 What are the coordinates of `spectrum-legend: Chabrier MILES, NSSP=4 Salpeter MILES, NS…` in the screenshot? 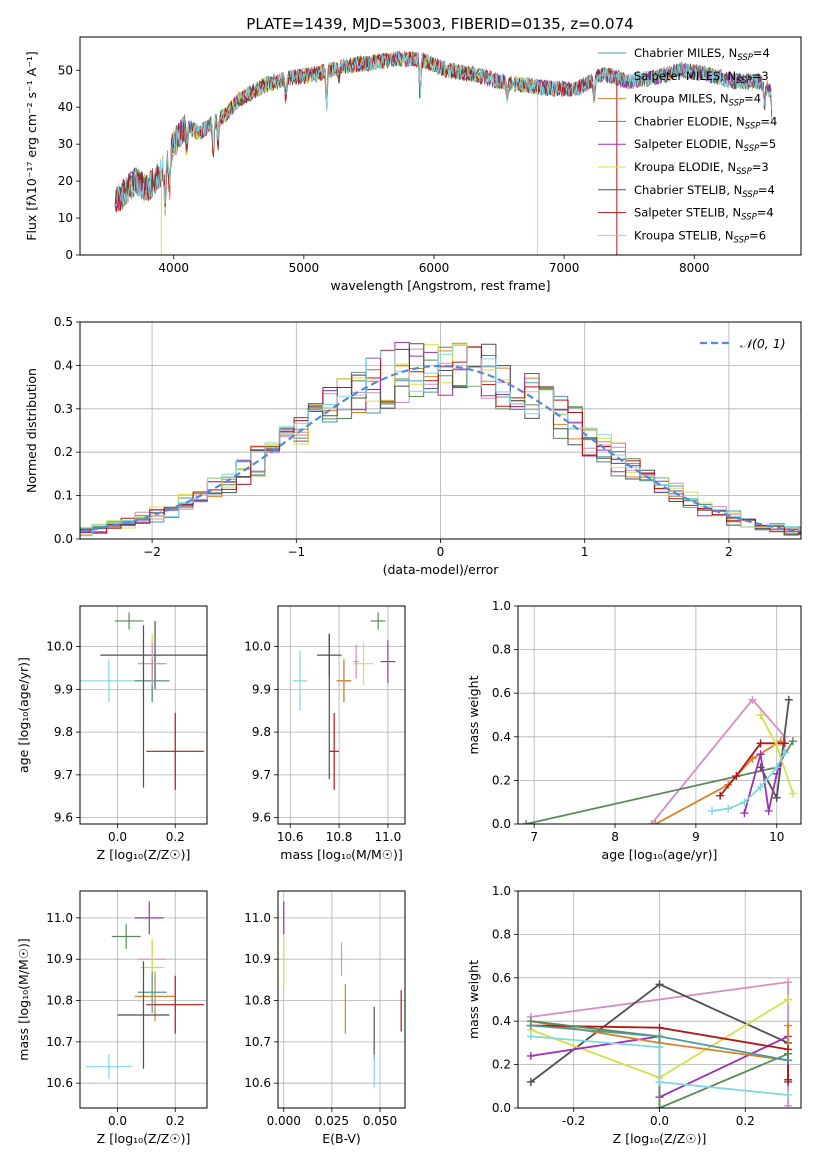 It's located at (687, 145).